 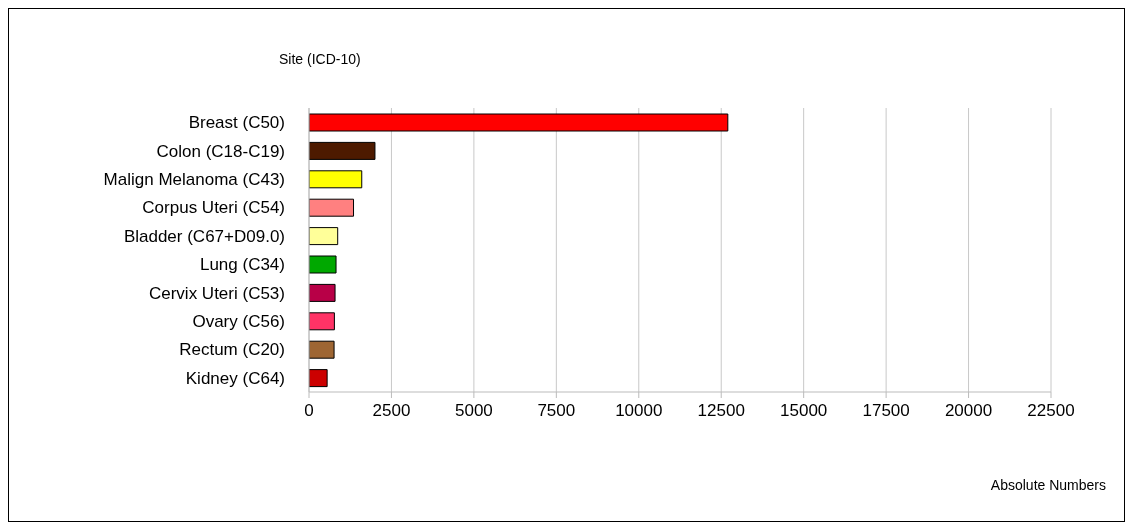 I want to click on x-tick-label: 2500, so click(x=391, y=411).